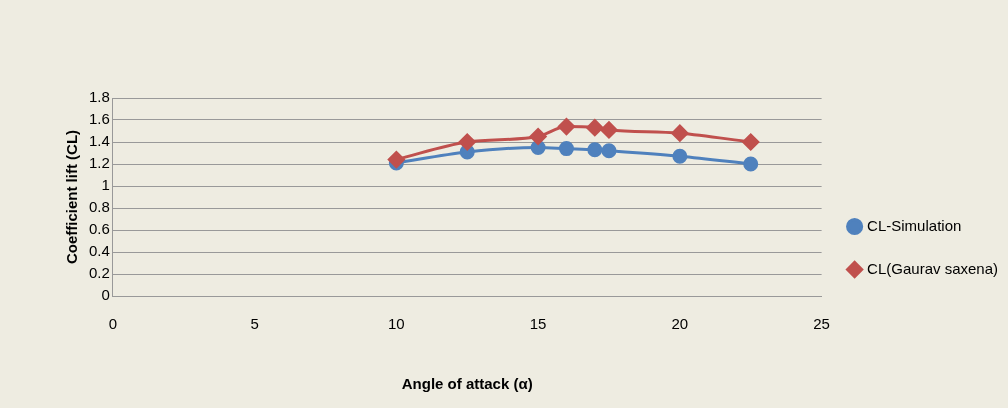 The image size is (1008, 408). Describe the element at coordinates (72, 197) in the screenshot. I see `y-axis-title: Coefficient lift (CL)` at that location.